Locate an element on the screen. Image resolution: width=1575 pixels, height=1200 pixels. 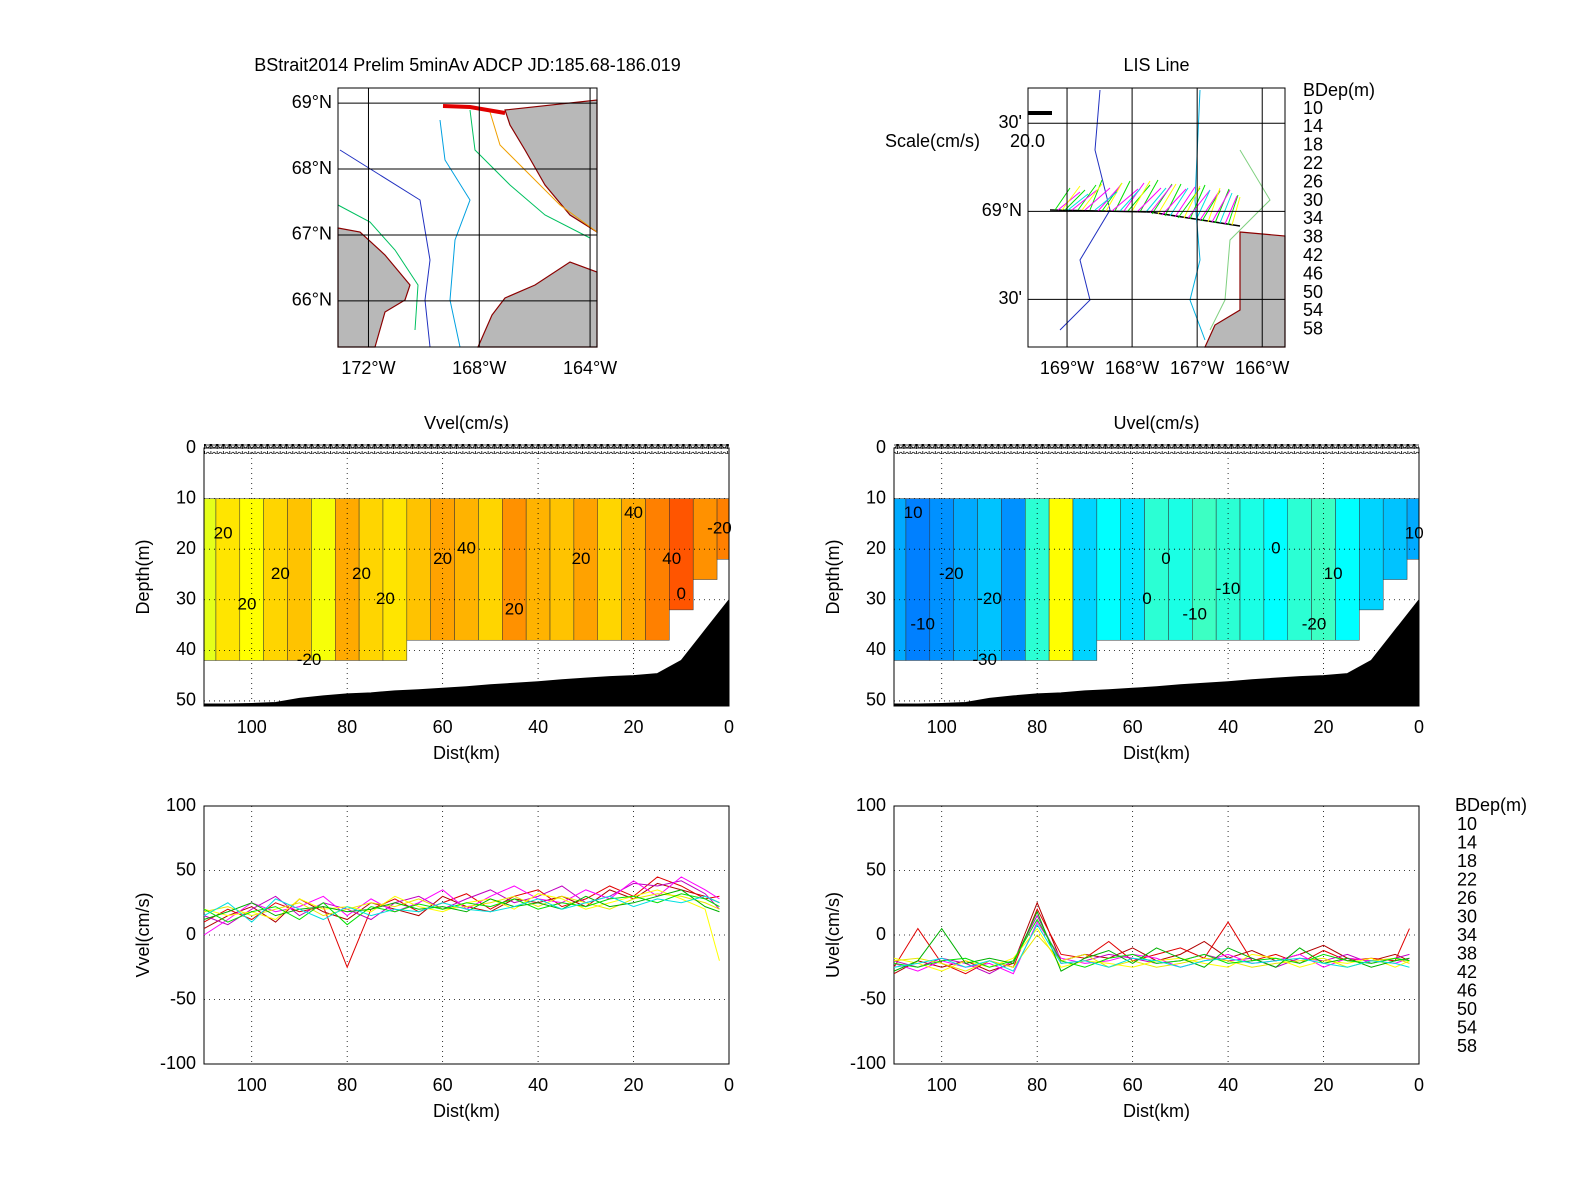
legend-entry: 14 is located at coordinates (1467, 842).